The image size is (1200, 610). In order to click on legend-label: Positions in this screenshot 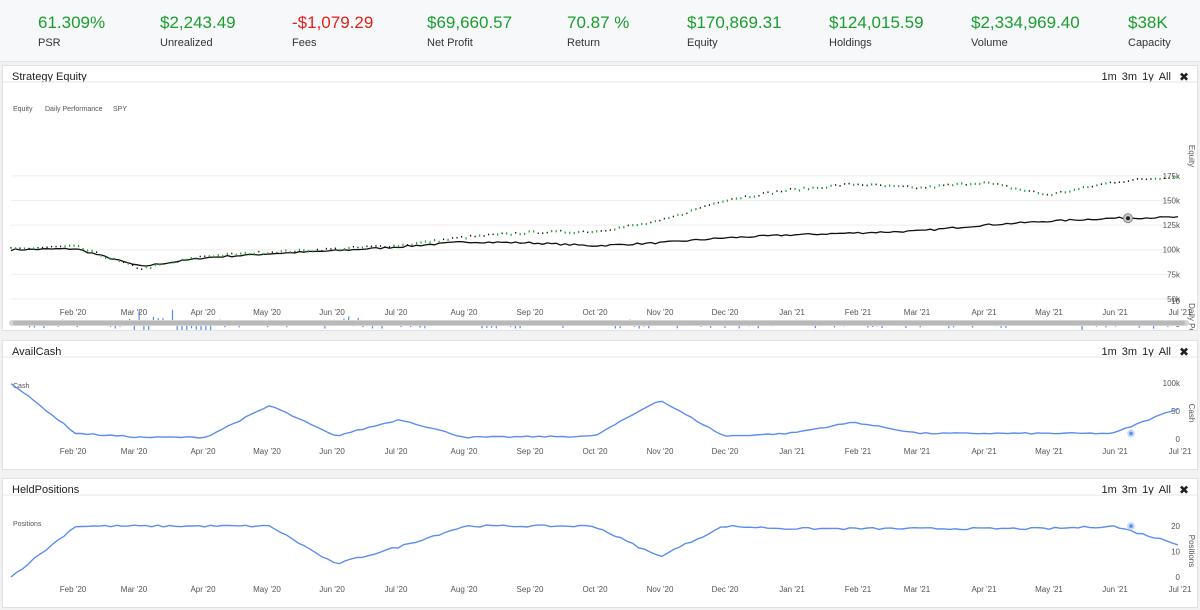, I will do `click(27, 524)`.